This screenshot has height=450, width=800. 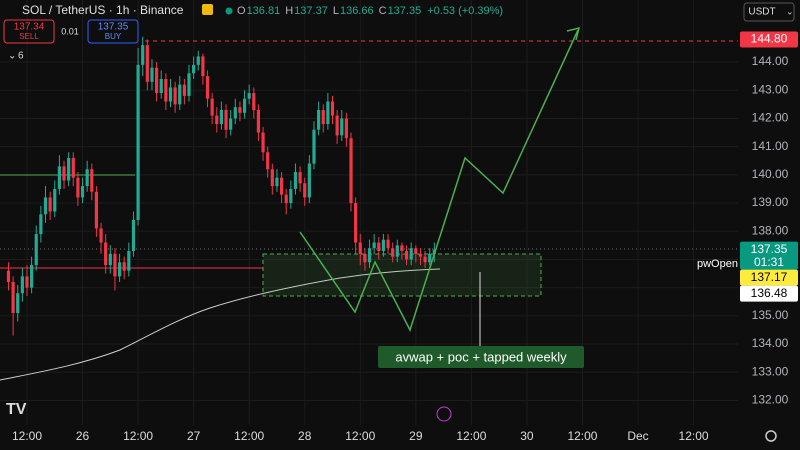 I want to click on ohlc-value: 136.66, so click(x=357, y=11).